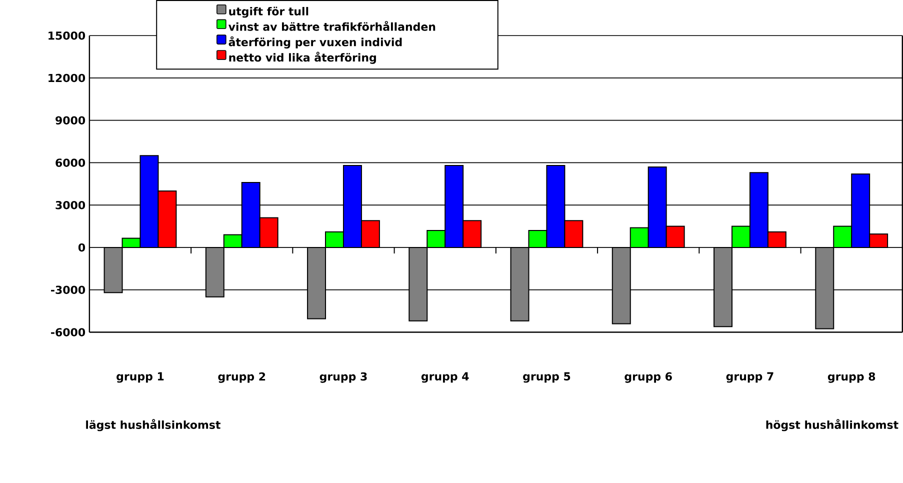  I want to click on y-tick-label: -6000, so click(68, 332).